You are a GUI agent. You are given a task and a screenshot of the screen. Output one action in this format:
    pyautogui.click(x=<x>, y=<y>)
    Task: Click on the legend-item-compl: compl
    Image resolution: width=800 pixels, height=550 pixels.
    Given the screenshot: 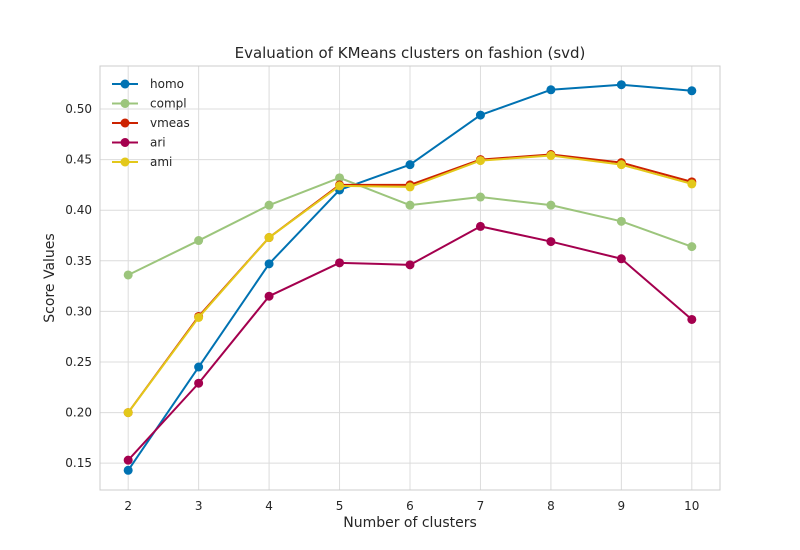 What is the action you would take?
    pyautogui.click(x=149, y=104)
    